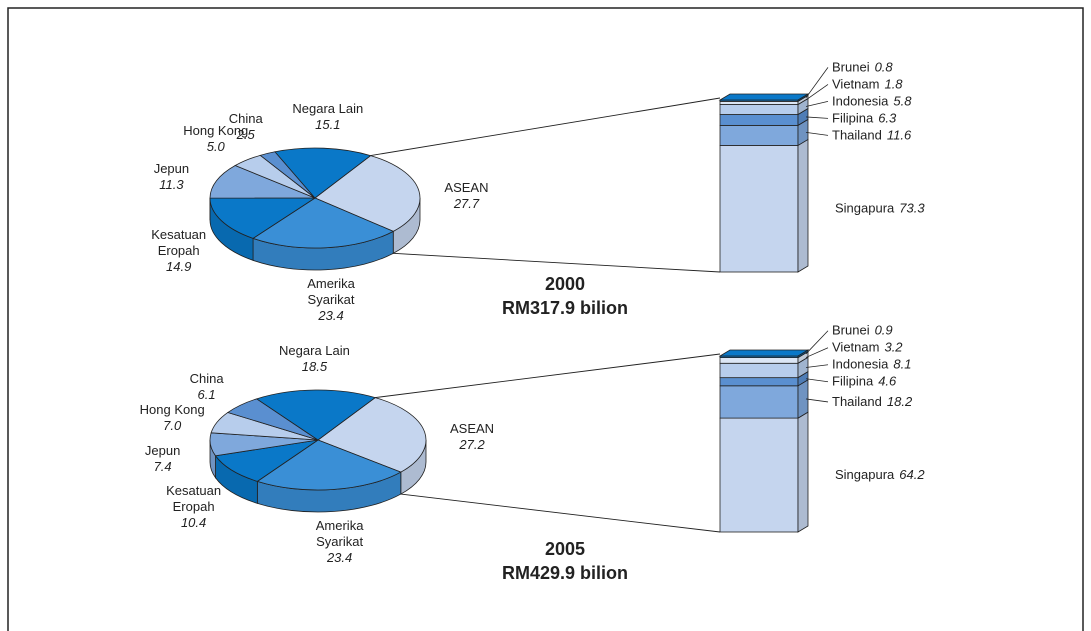 The image size is (1091, 631). What do you see at coordinates (902, 100) in the screenshot?
I see `bar-value: 5.8` at bounding box center [902, 100].